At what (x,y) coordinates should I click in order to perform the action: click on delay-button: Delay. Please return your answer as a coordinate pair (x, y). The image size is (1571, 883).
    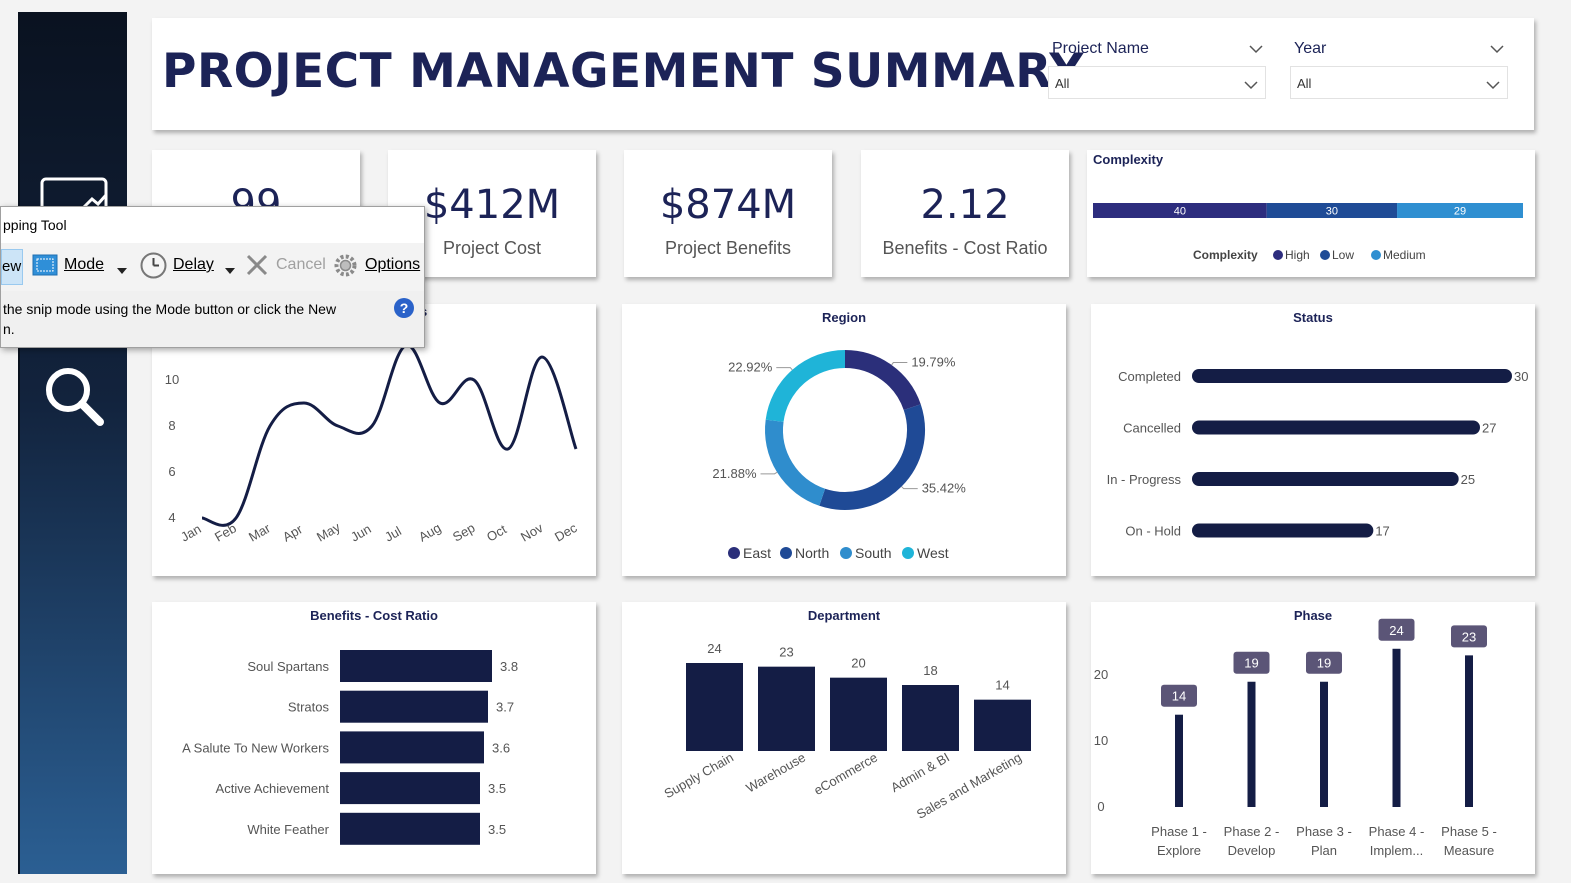
    Looking at the image, I should click on (193, 264).